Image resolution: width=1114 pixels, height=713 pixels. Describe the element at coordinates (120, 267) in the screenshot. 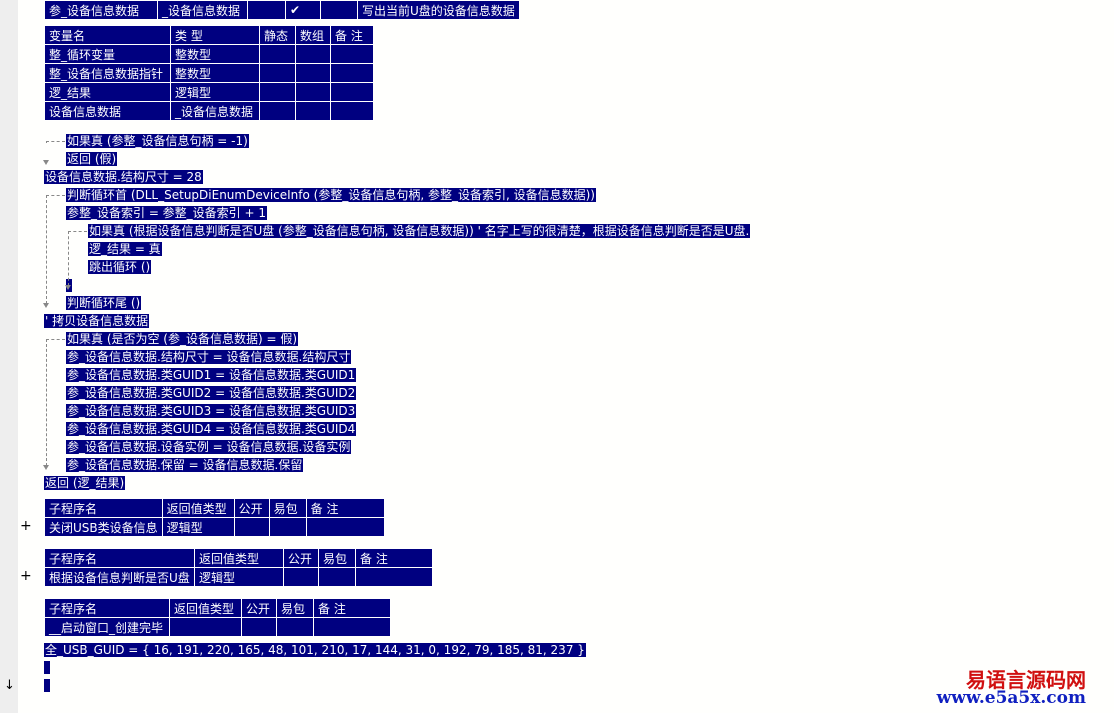

I see `code-line: 跳出循环 ()` at that location.